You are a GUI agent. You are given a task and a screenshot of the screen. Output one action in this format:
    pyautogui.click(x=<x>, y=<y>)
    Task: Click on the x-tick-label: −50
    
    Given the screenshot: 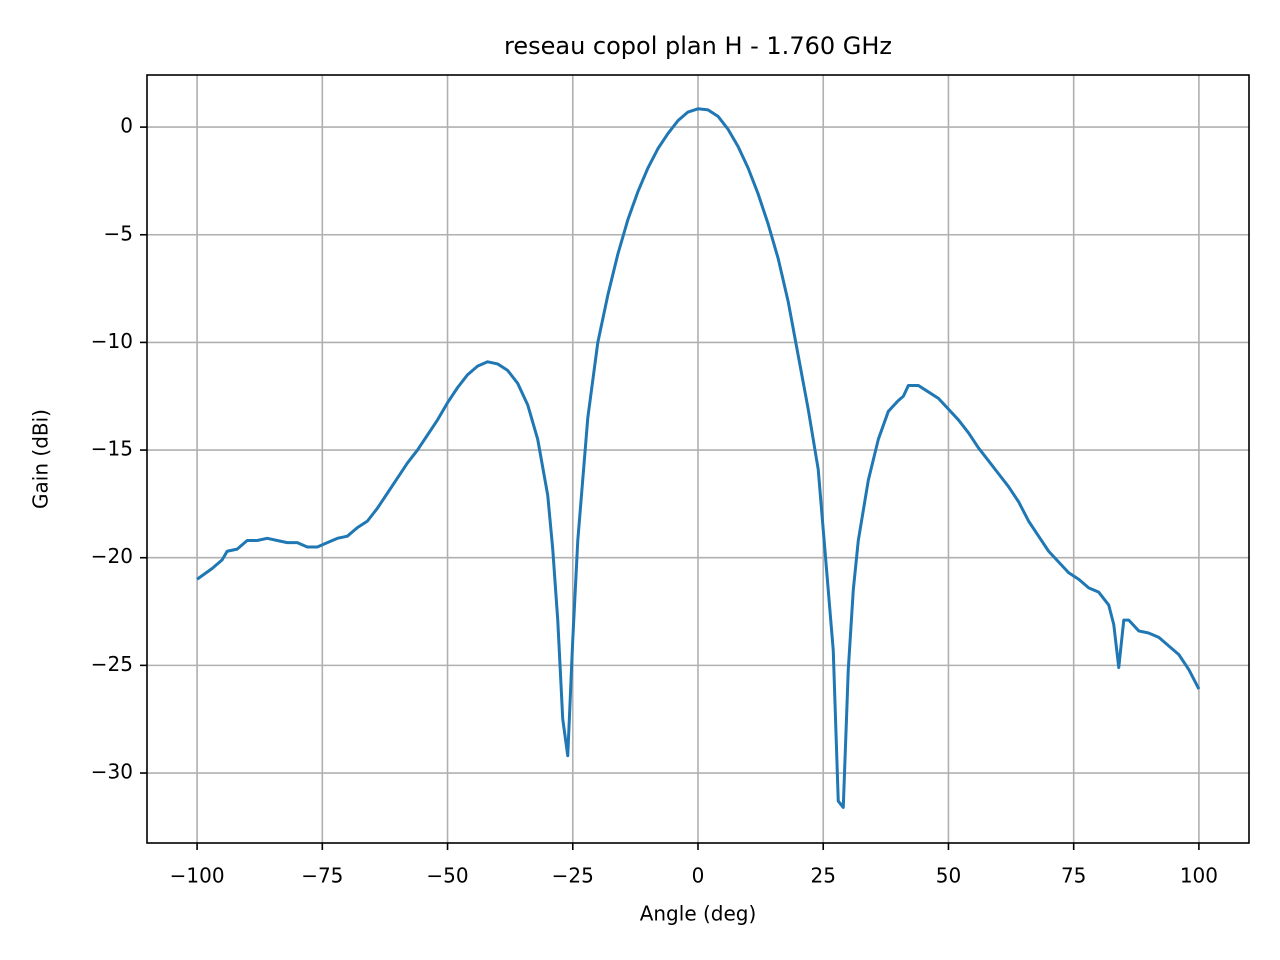 What is the action you would take?
    pyautogui.click(x=447, y=876)
    